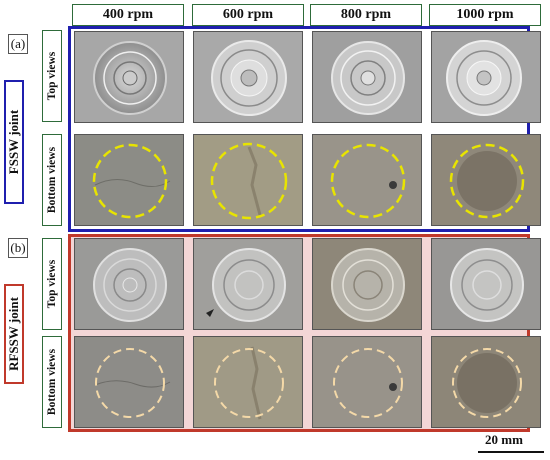  Describe the element at coordinates (248, 15) in the screenshot. I see `column-header-600: 600 rpm` at that location.